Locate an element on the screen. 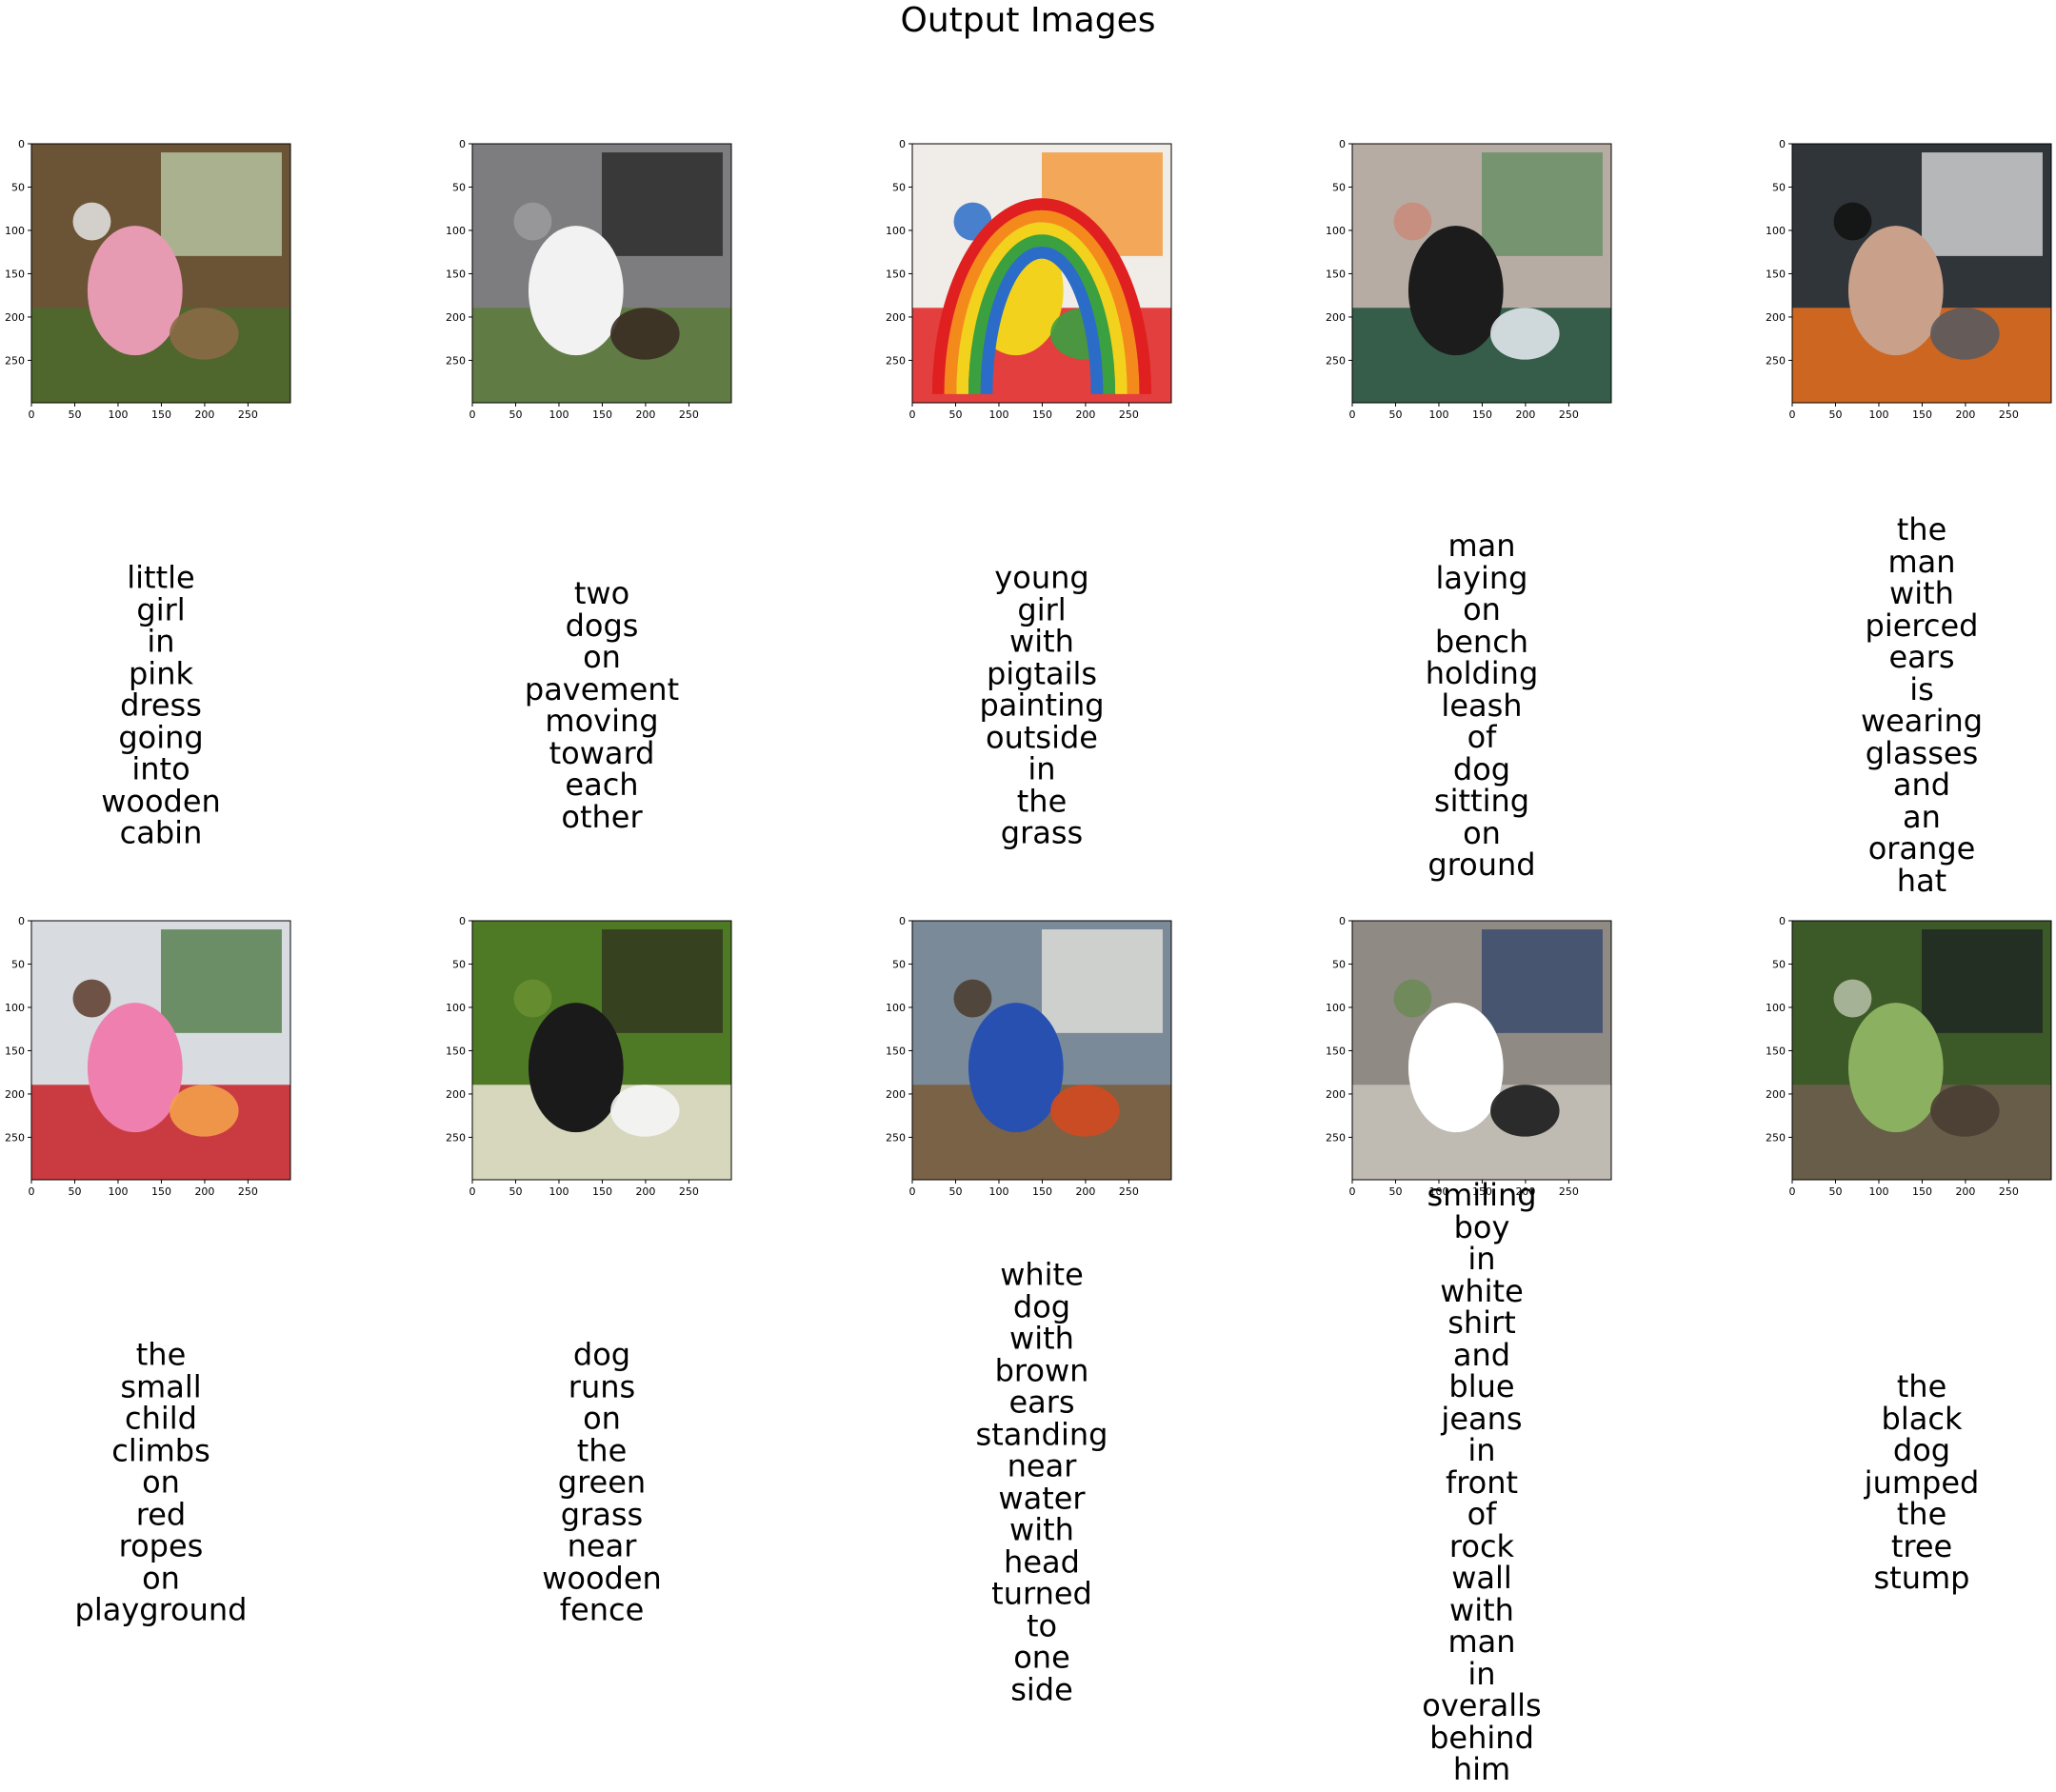  caption-word: him is located at coordinates (1482, 1768).